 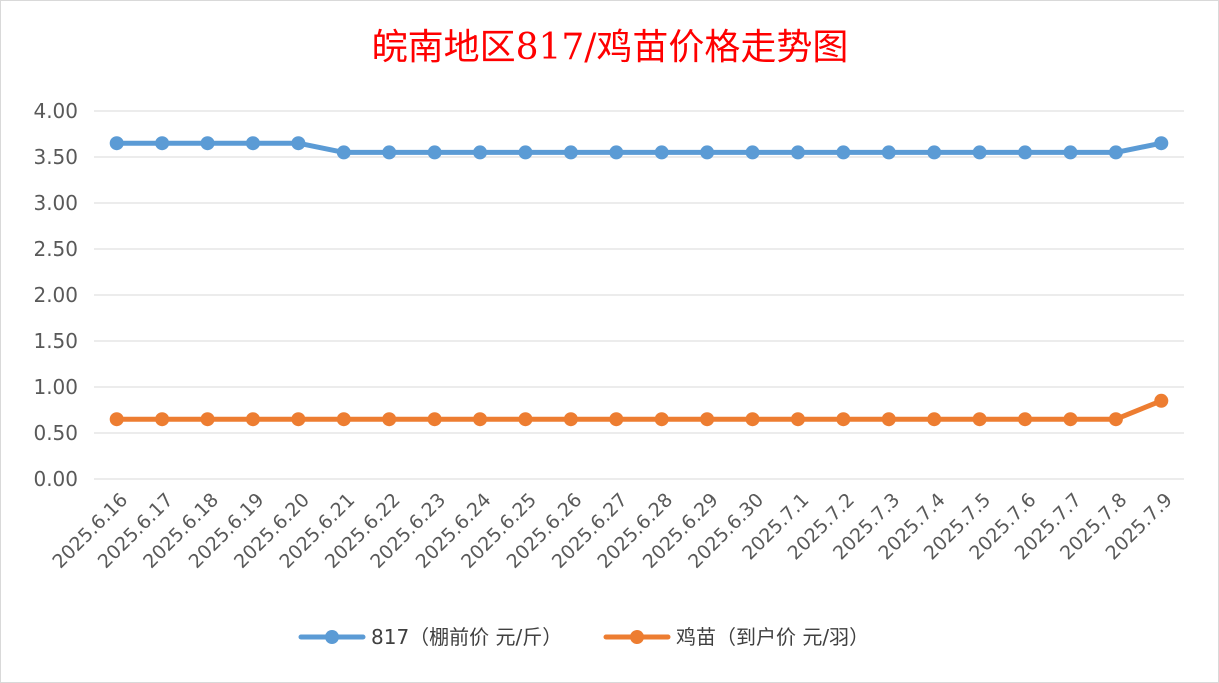 What do you see at coordinates (583, 637) in the screenshot?
I see `legend: 817（棚前价 元/斤） 鸡苗（到户价 元/羽）` at bounding box center [583, 637].